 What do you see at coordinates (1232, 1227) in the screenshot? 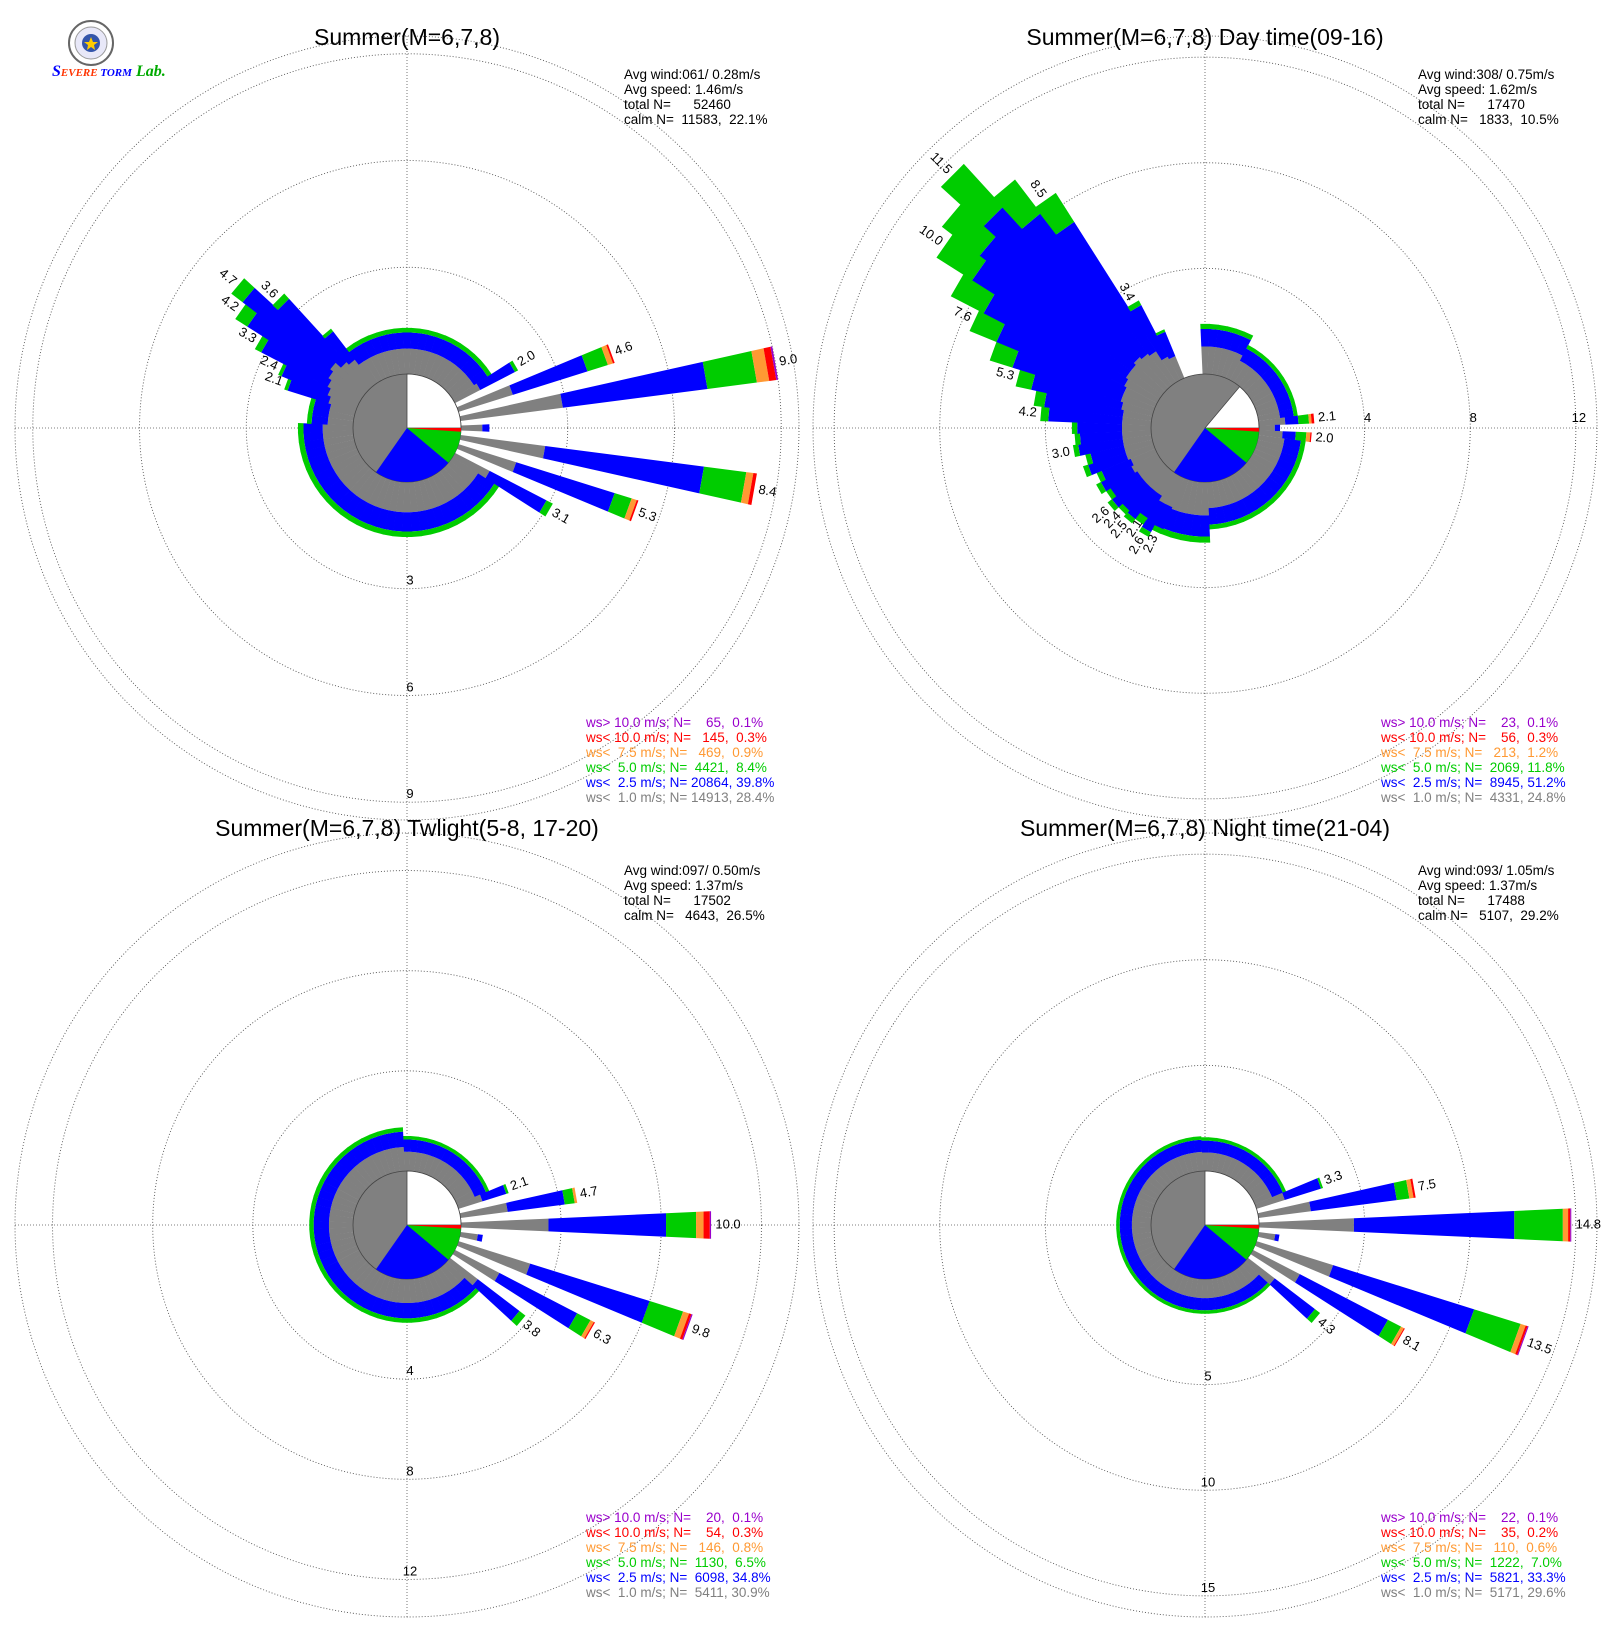
I see `calm-pie-red-sector` at bounding box center [1232, 1227].